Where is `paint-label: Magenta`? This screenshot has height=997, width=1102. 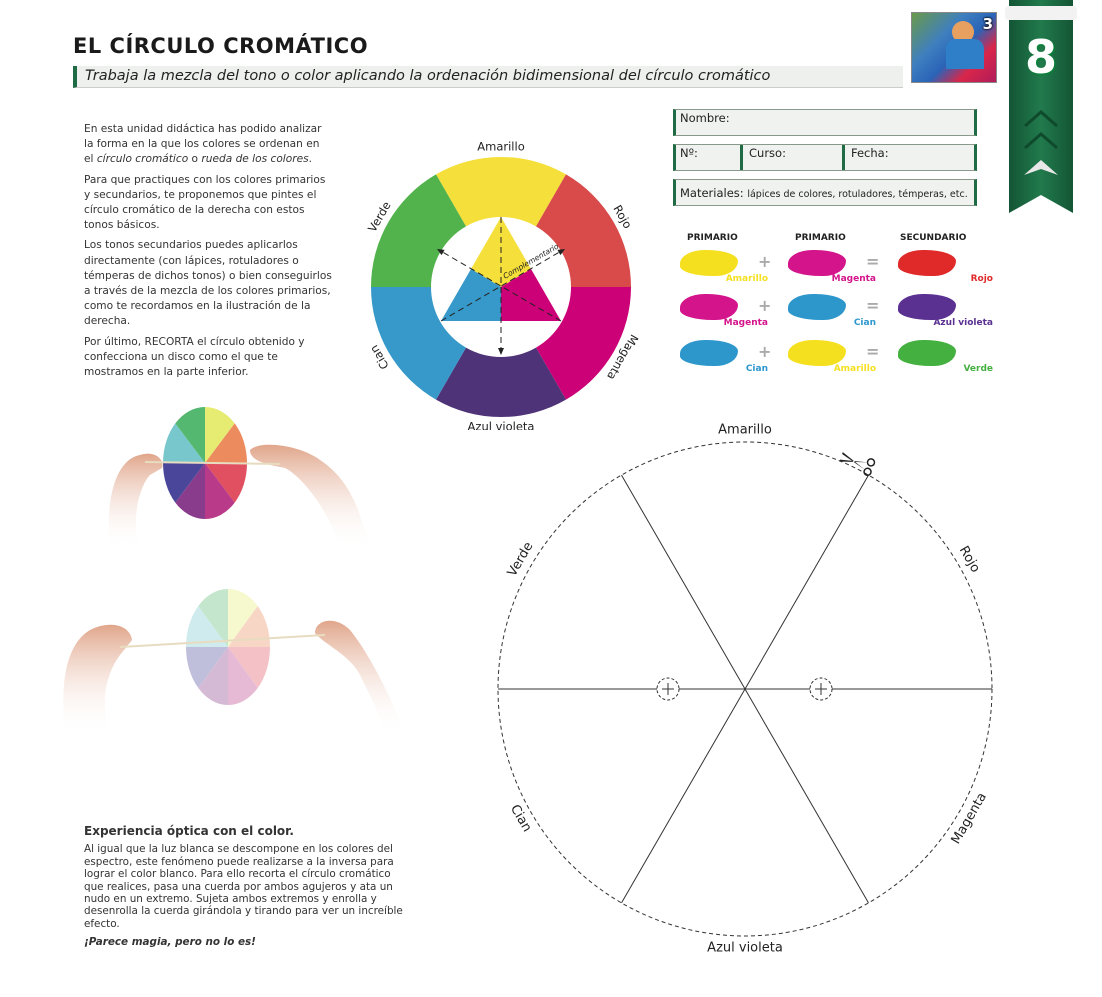
paint-label: Magenta is located at coordinates (745, 323).